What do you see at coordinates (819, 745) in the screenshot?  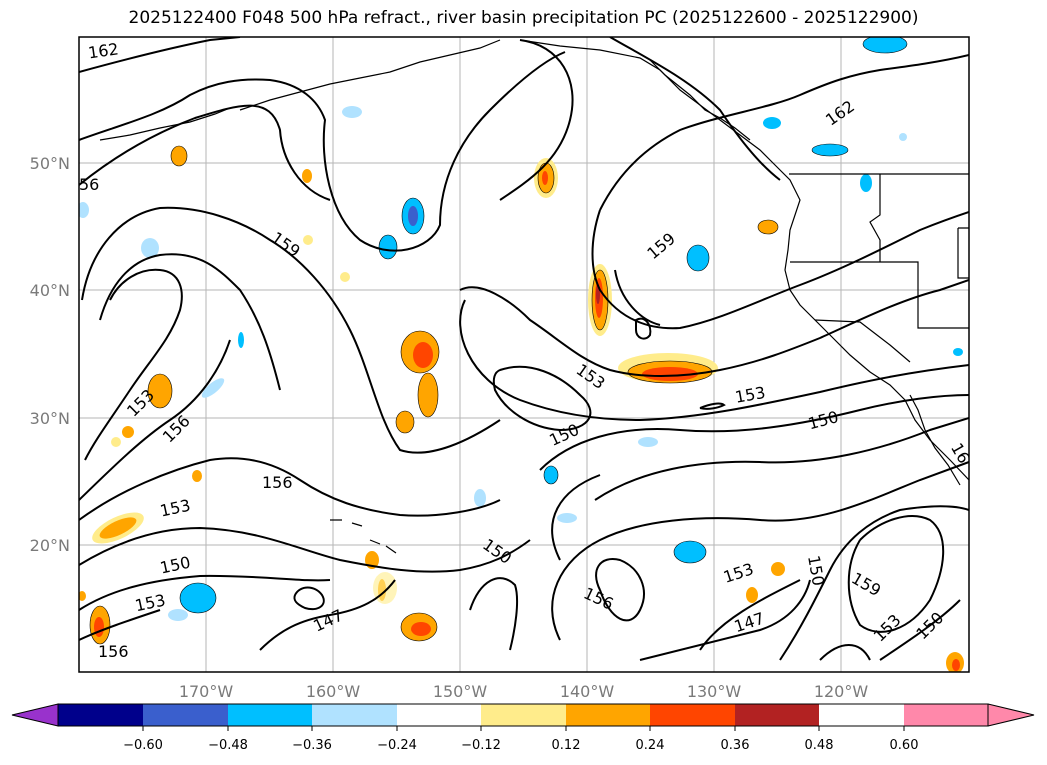 I see `colorbar-tick: 0.48` at bounding box center [819, 745].